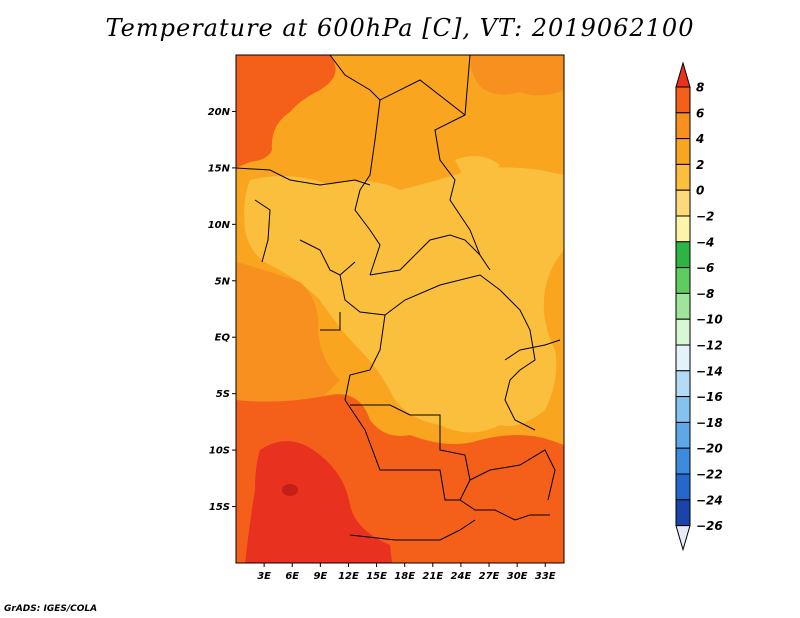 The height and width of the screenshot is (618, 800). Describe the element at coordinates (288, 333) in the screenshot. I see `region-west-coast` at that location.